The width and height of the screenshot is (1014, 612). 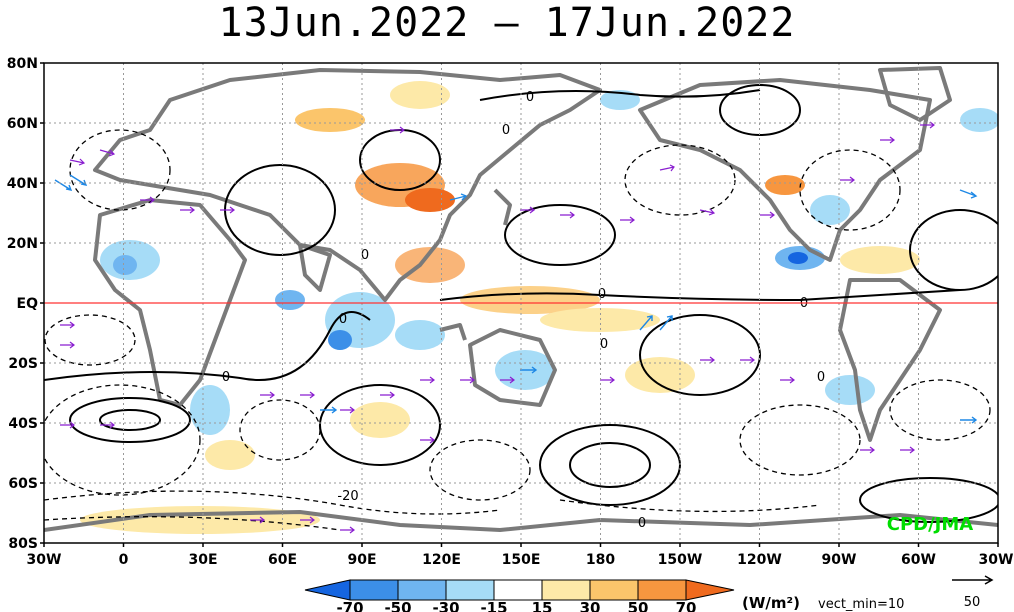 I want to click on colorbar-tick: -50, so click(x=397, y=605).